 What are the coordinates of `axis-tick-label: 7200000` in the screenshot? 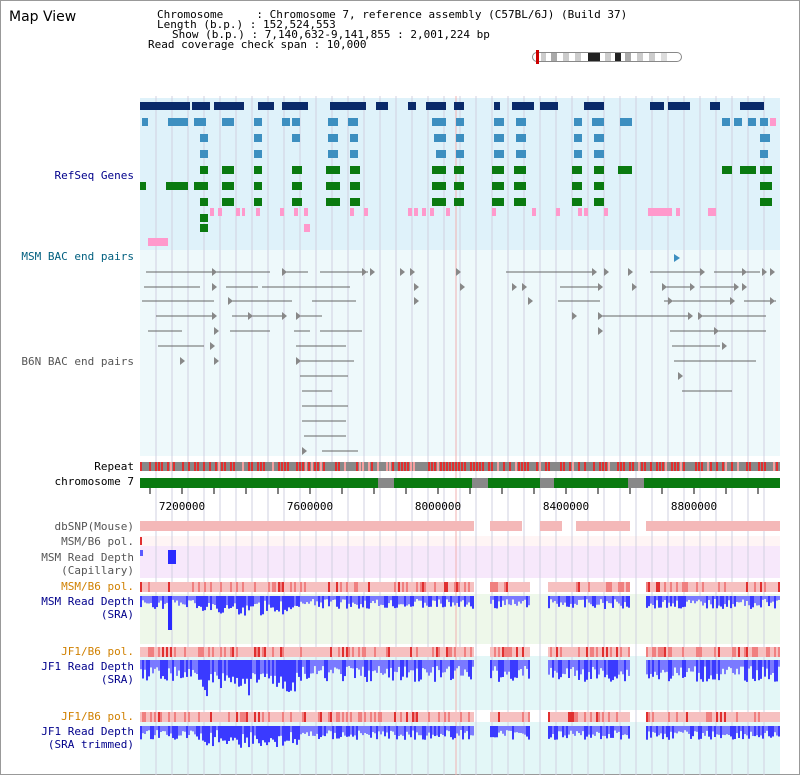 It's located at (182, 506).